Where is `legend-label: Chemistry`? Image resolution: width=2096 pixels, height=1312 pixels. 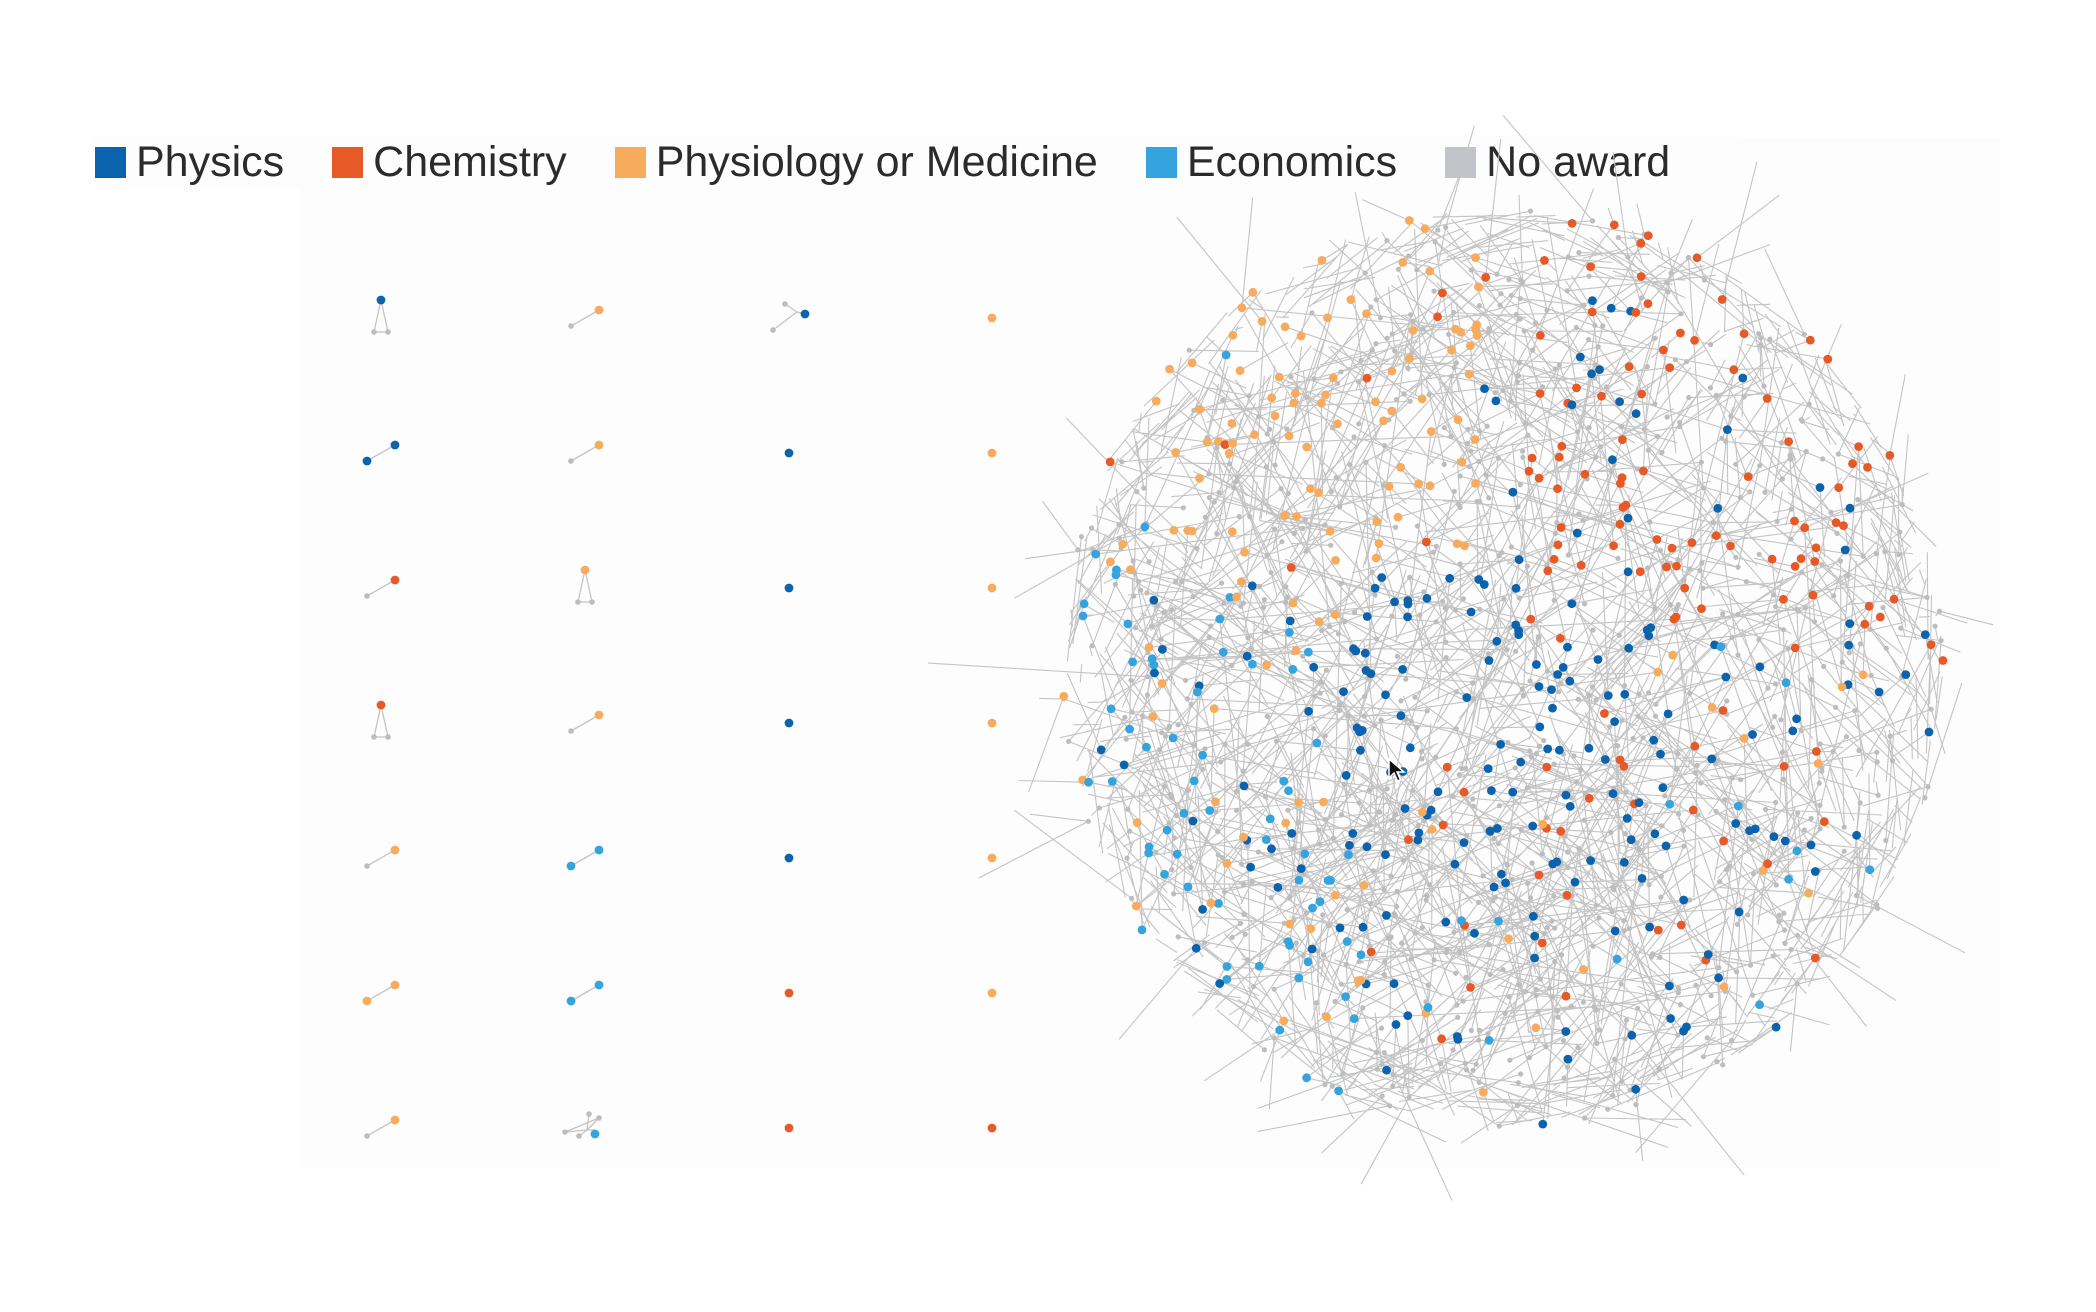
legend-label: Chemistry is located at coordinates (470, 162).